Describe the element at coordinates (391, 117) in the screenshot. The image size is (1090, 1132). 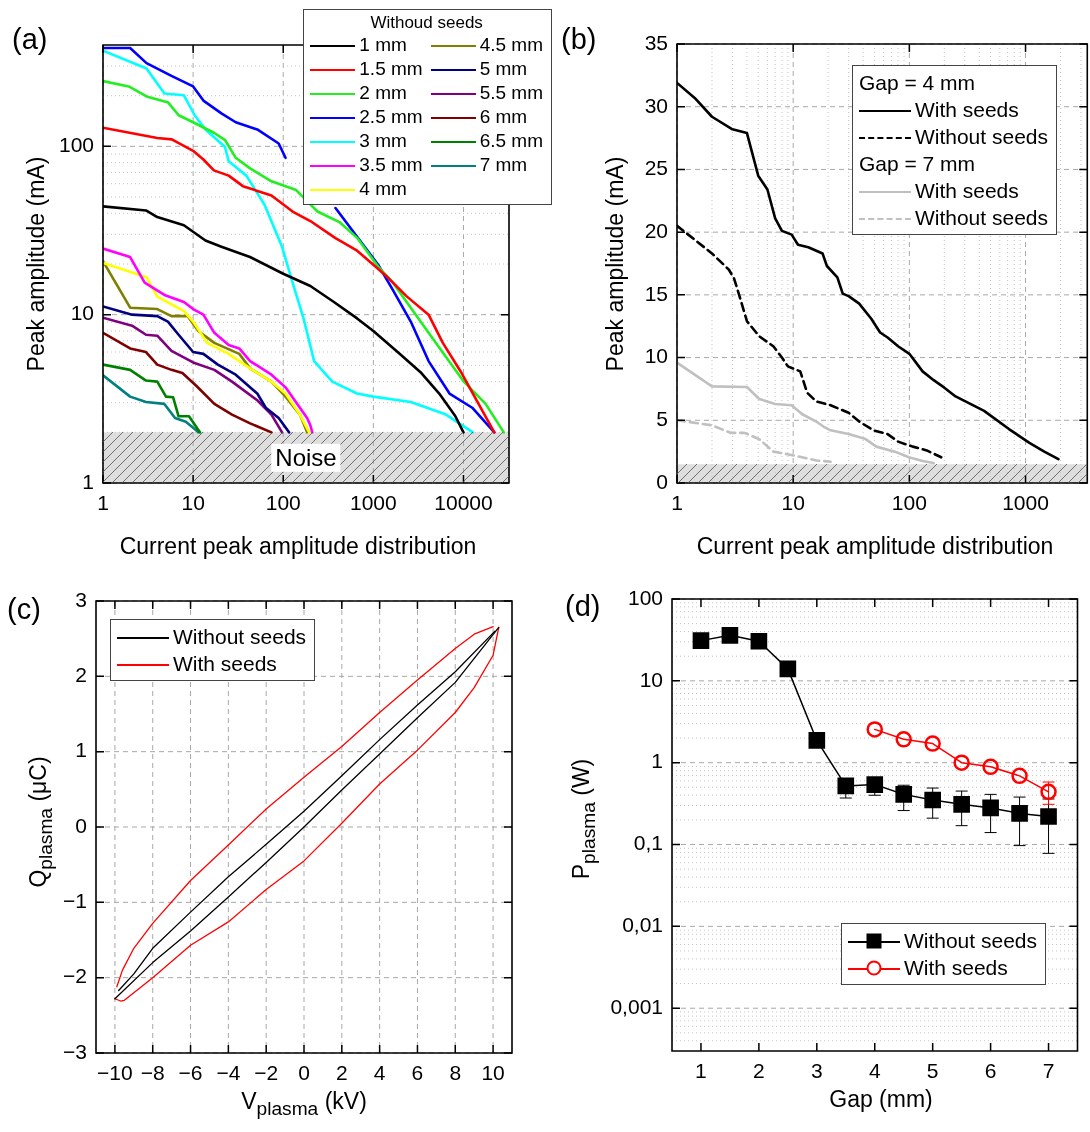
I see `legend-label: 2.5 mm` at that location.